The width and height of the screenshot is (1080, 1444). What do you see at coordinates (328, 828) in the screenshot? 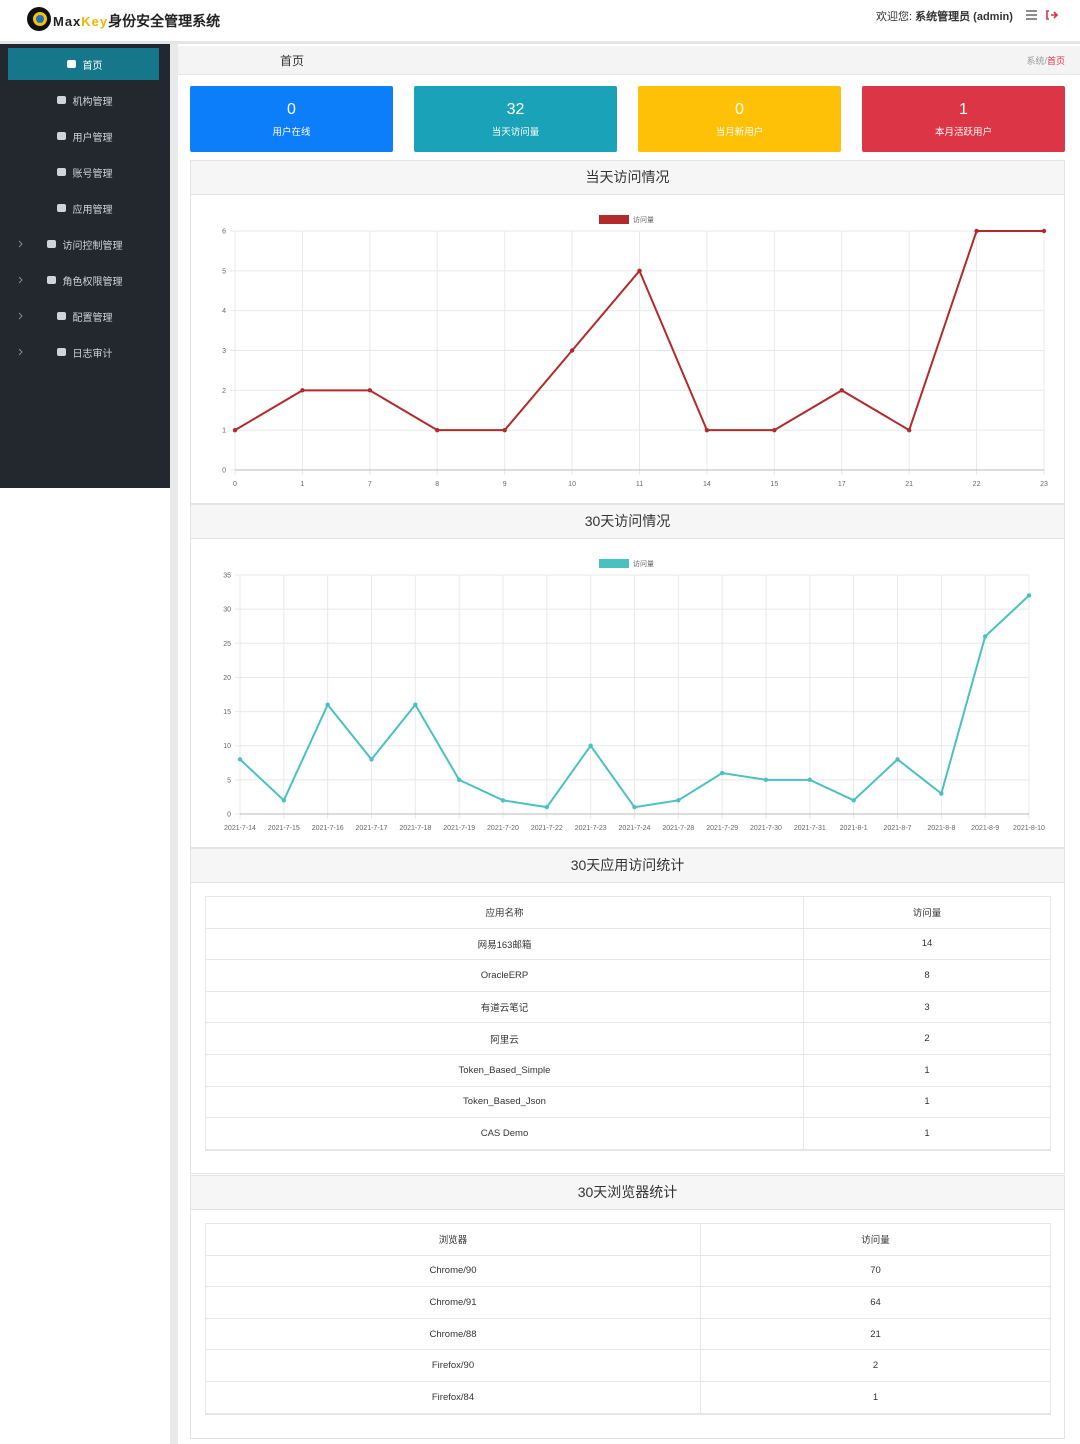
I see `x-tick-label: 2021-7-16` at bounding box center [328, 828].